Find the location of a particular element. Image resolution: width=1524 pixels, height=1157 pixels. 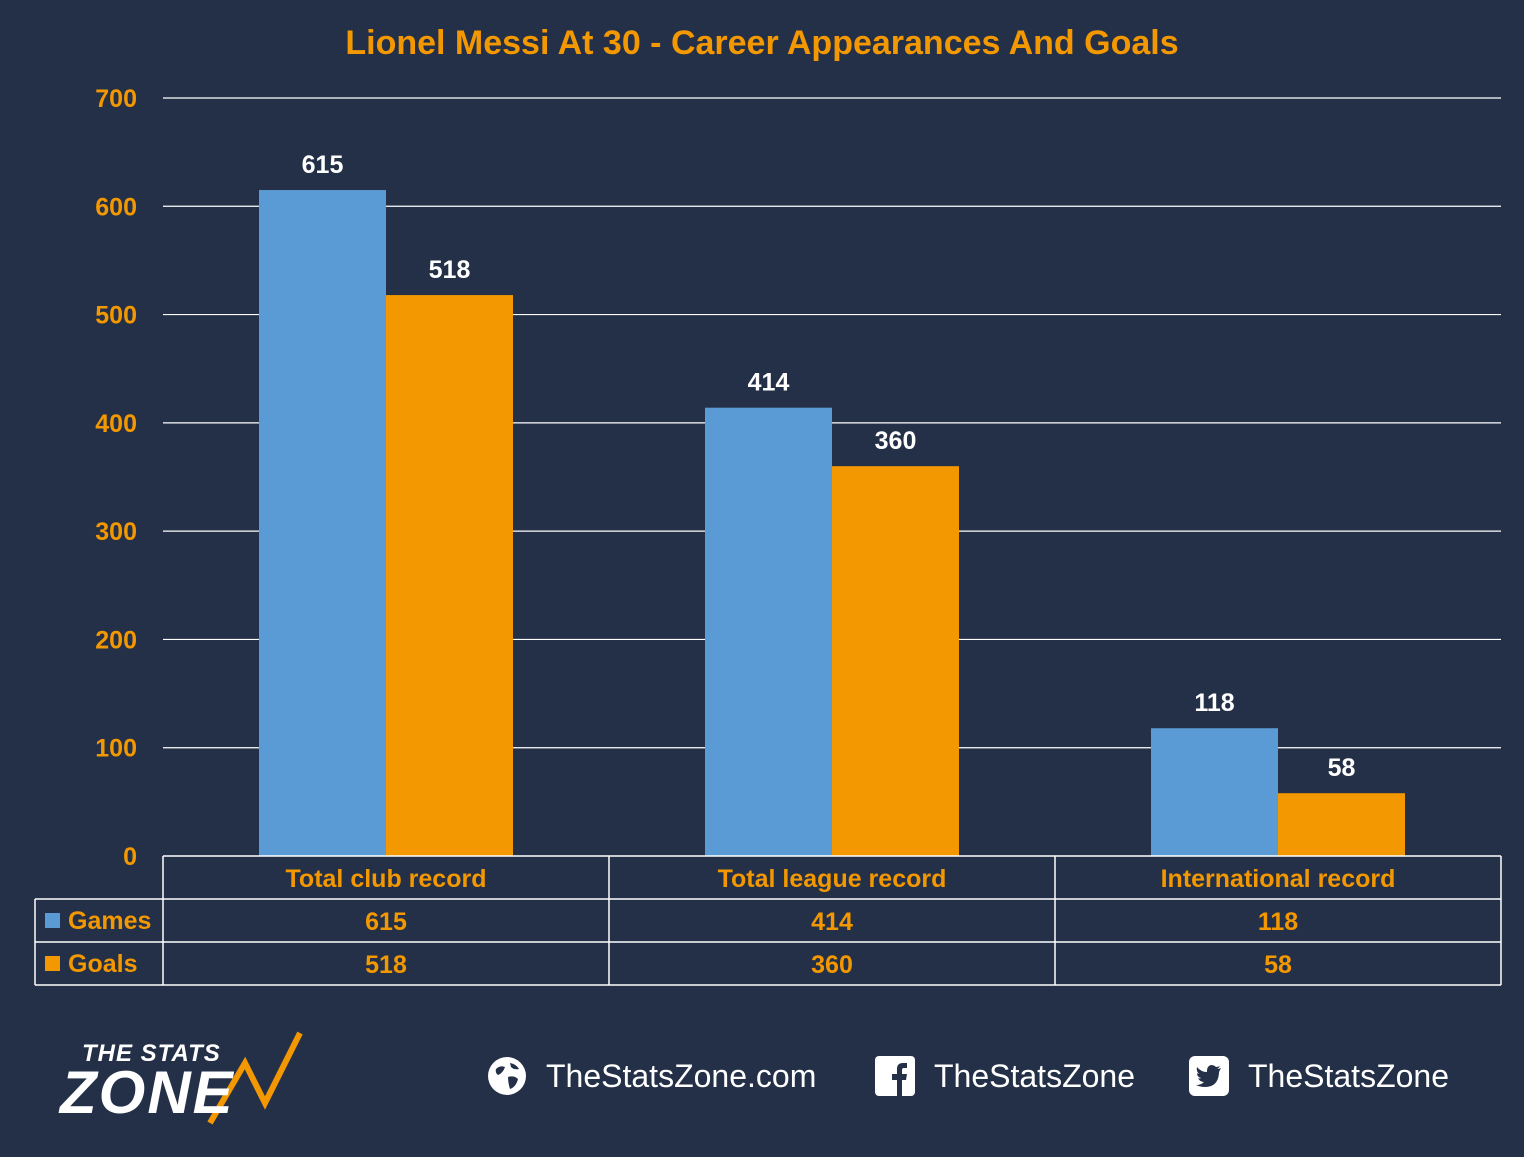

globe-icon is located at coordinates (507, 1076).